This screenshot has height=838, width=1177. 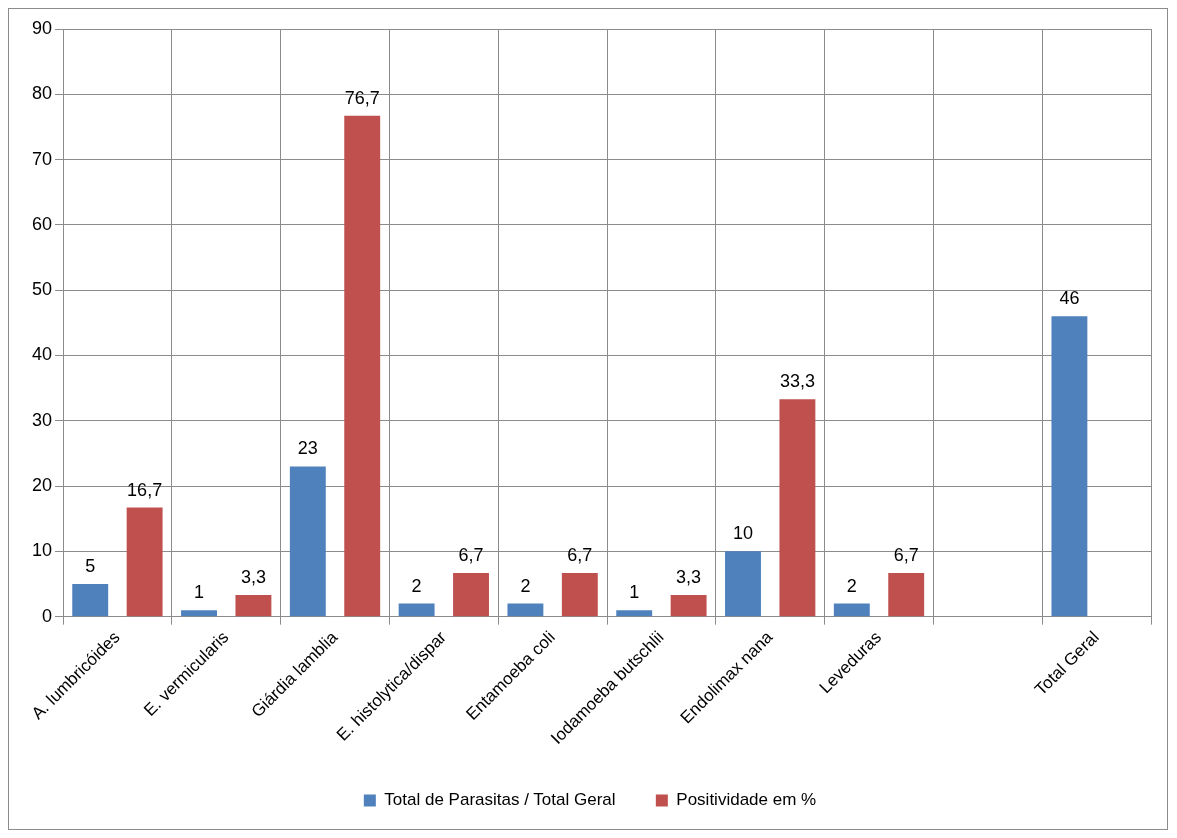 I want to click on y-tick-label: 30, so click(x=42, y=419).